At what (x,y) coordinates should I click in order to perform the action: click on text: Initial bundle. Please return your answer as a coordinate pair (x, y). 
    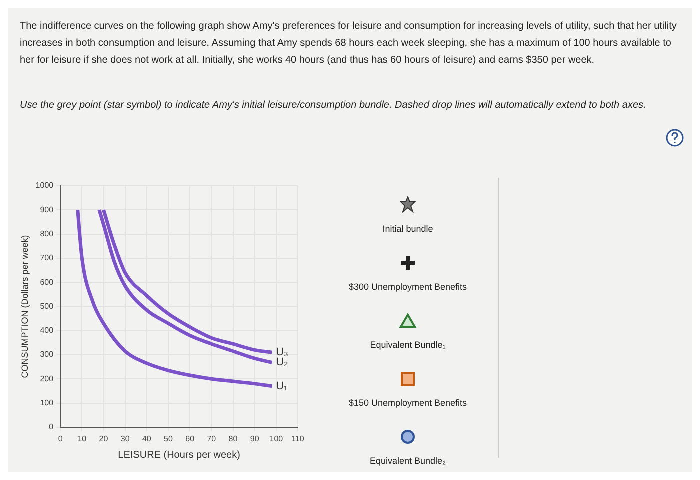
    Looking at the image, I should click on (408, 229).